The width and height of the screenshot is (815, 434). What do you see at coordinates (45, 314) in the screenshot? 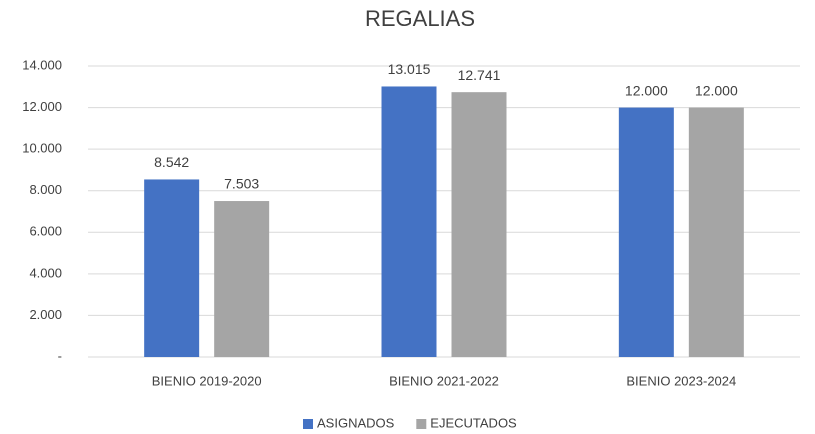
I see `y-tick-label: 2.000` at bounding box center [45, 314].